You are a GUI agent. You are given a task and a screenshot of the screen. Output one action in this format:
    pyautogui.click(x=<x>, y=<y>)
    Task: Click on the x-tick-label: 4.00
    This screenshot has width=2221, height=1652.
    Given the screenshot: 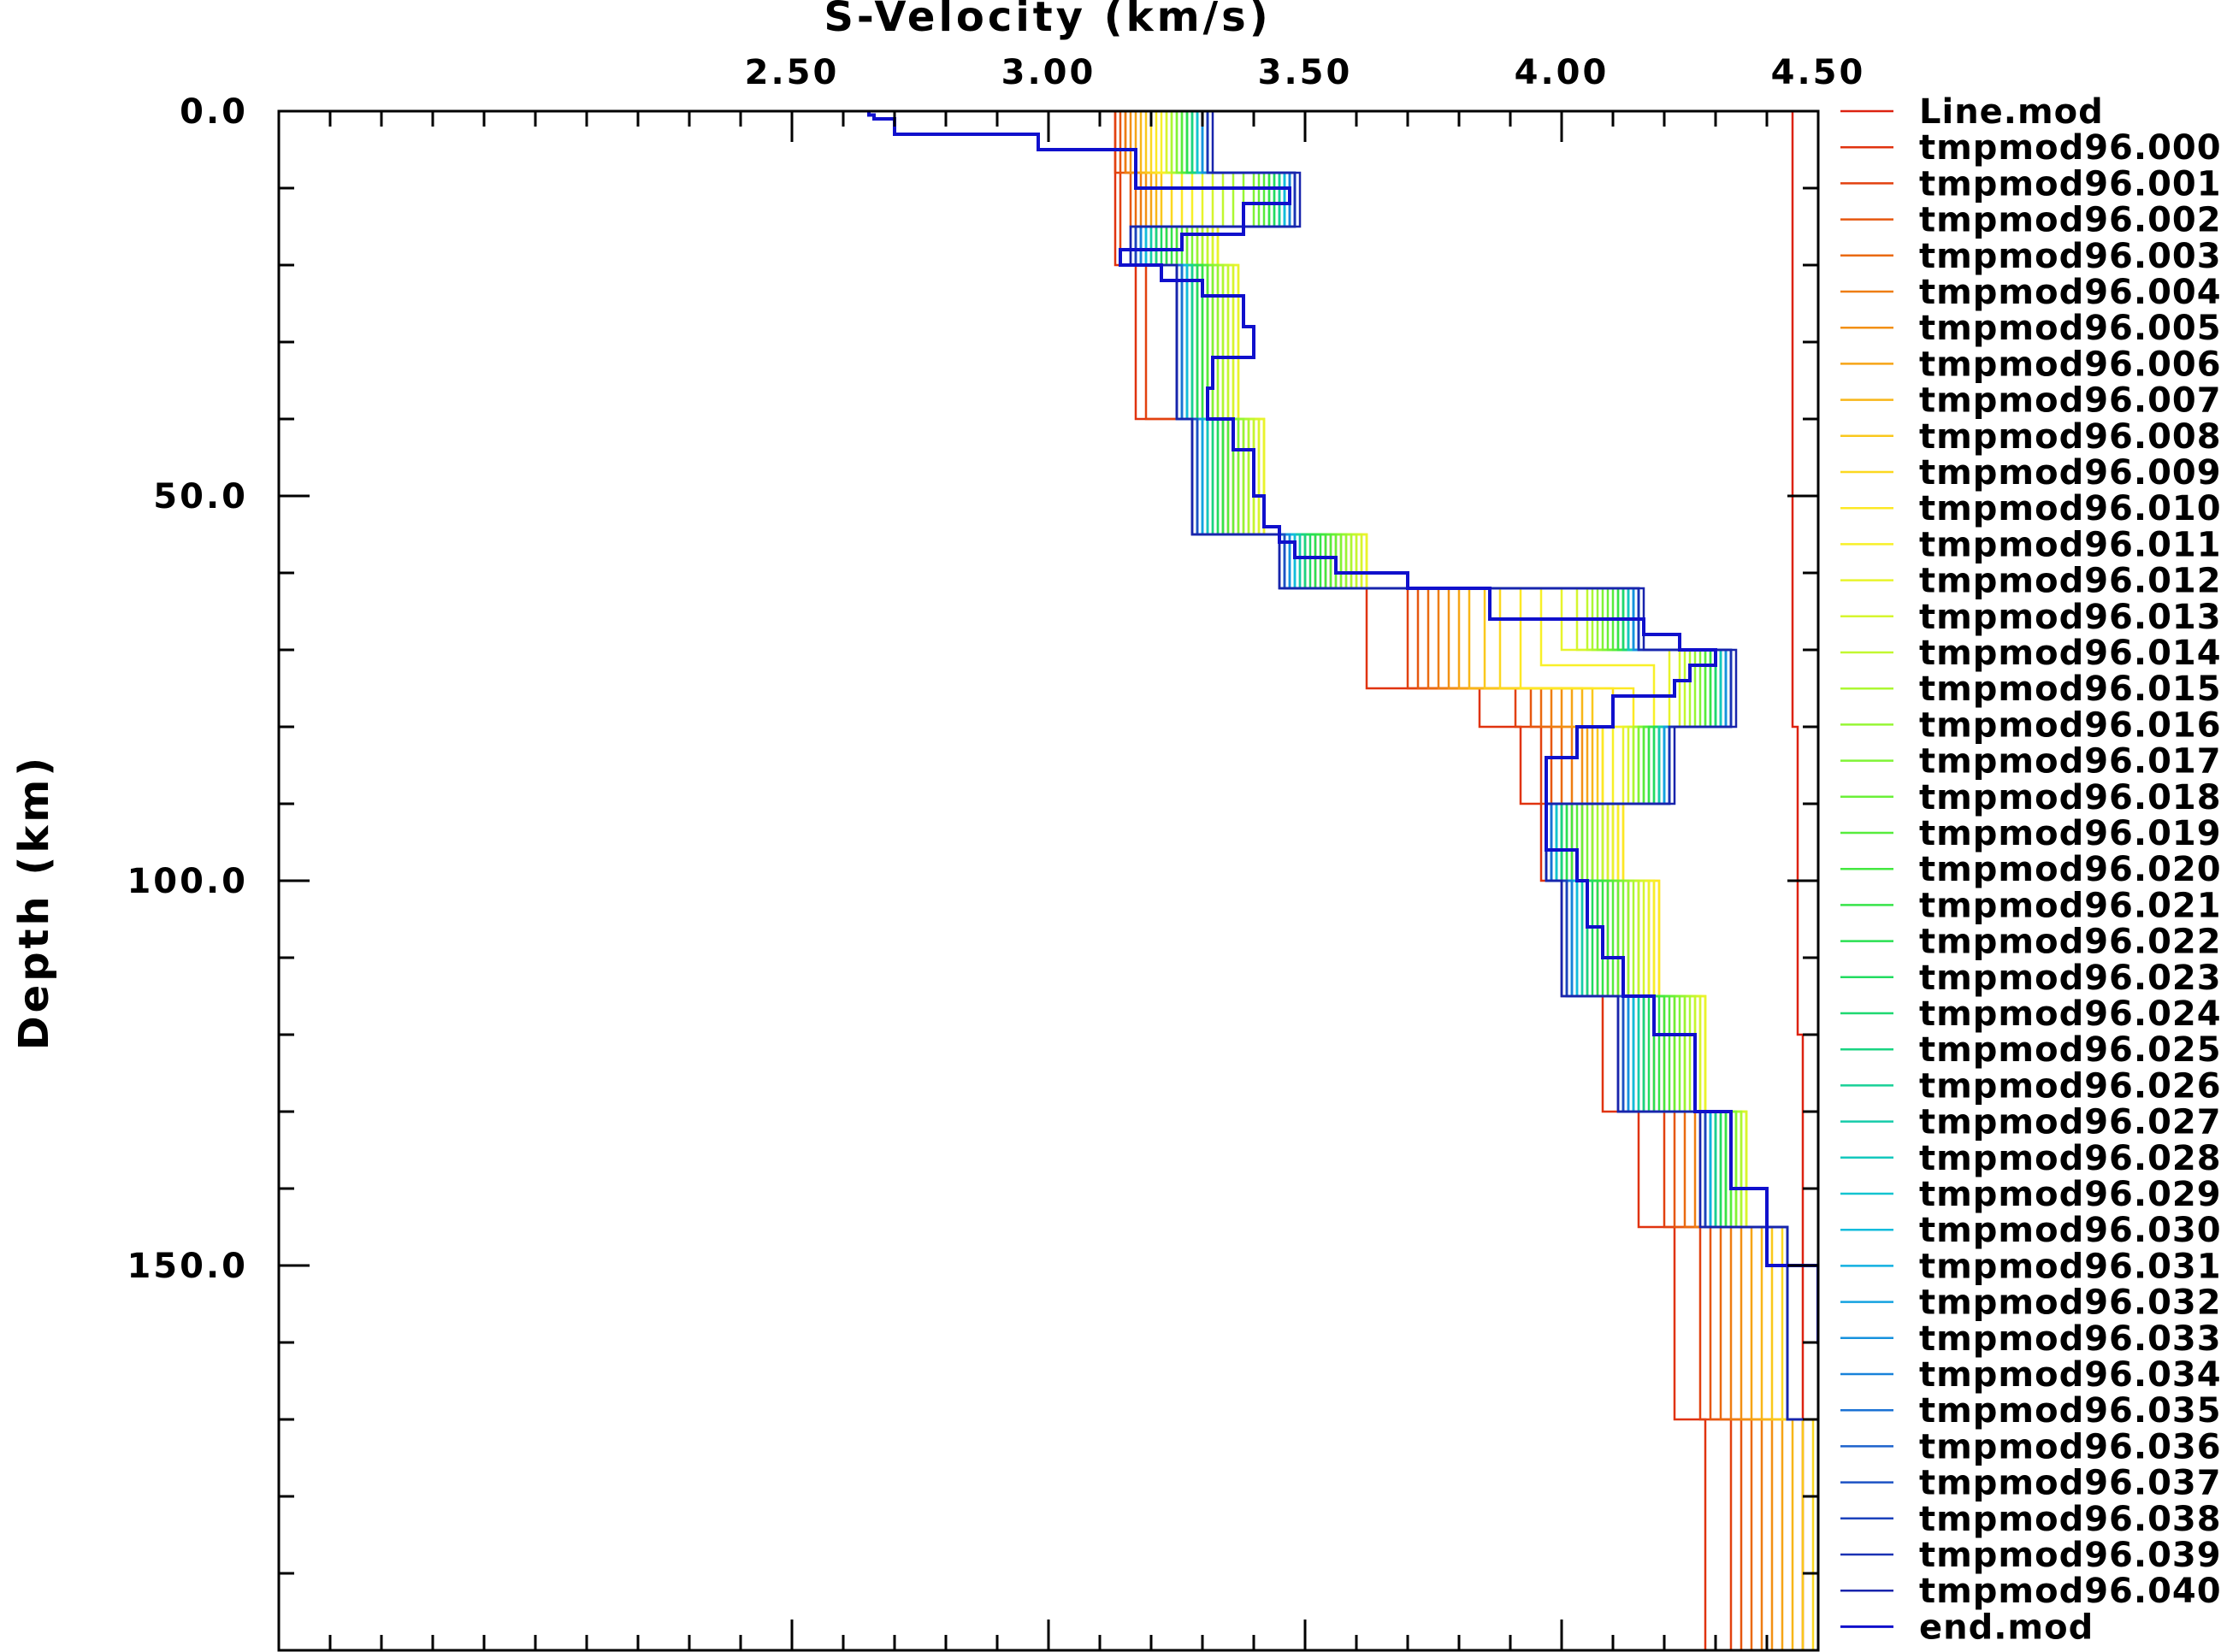 What is the action you would take?
    pyautogui.click(x=1563, y=72)
    